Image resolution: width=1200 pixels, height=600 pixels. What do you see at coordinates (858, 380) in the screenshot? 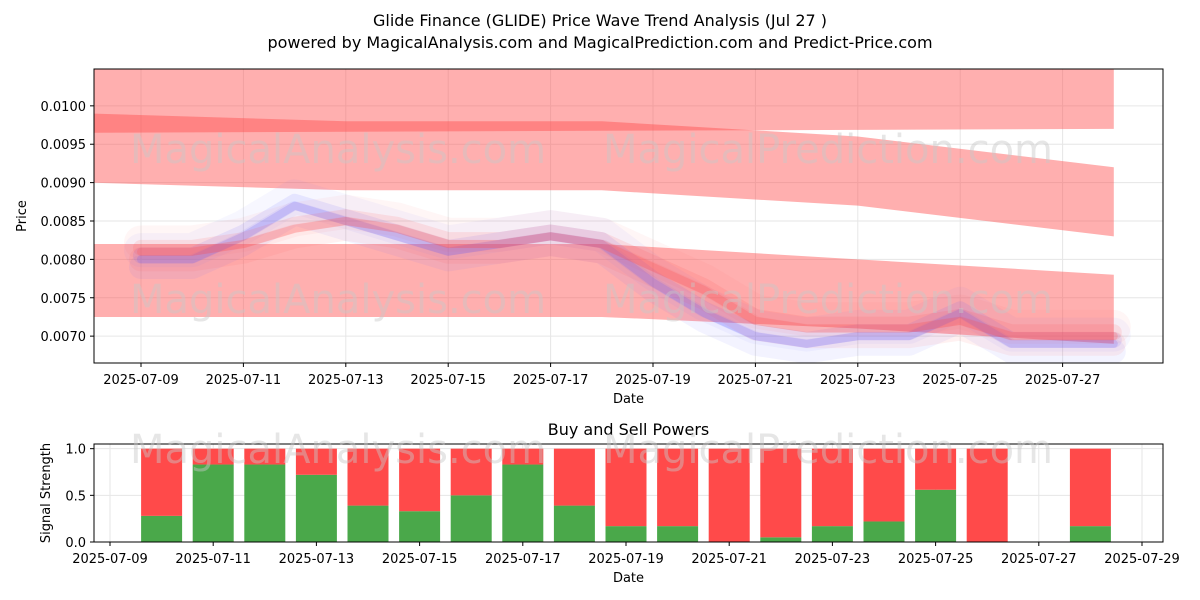
I see `price-tick-label-x: 2025-07-23` at bounding box center [858, 380].